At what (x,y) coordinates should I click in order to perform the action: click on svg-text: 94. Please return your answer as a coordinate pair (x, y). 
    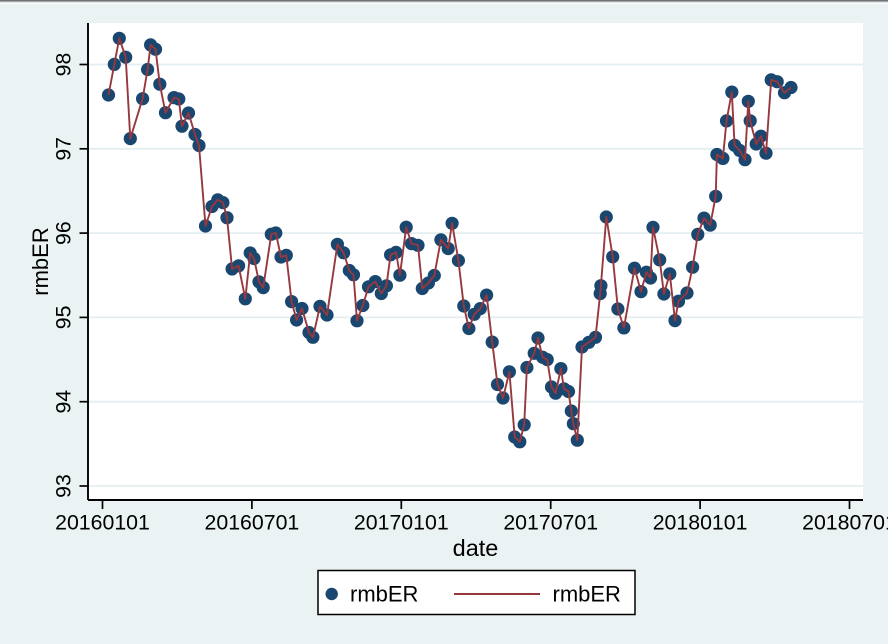
    Looking at the image, I should click on (64, 402).